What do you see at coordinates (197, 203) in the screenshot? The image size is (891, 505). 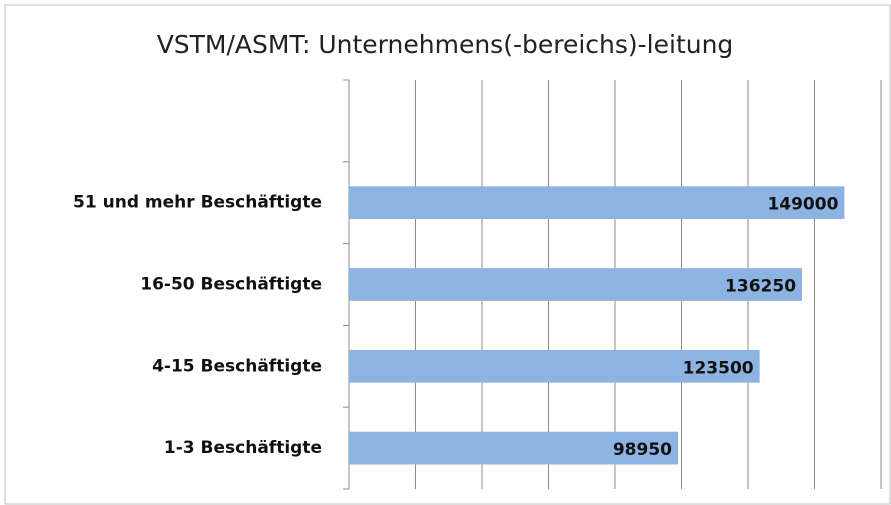 I see `y-tick-label: 51 und mehr Beschäftigte` at bounding box center [197, 203].